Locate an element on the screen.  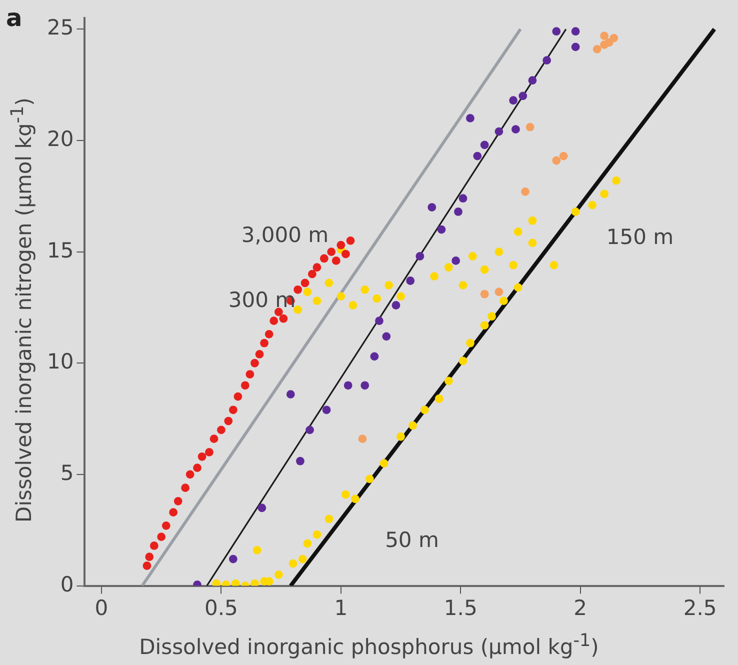
x-tick-label: 1 is located at coordinates (341, 608).